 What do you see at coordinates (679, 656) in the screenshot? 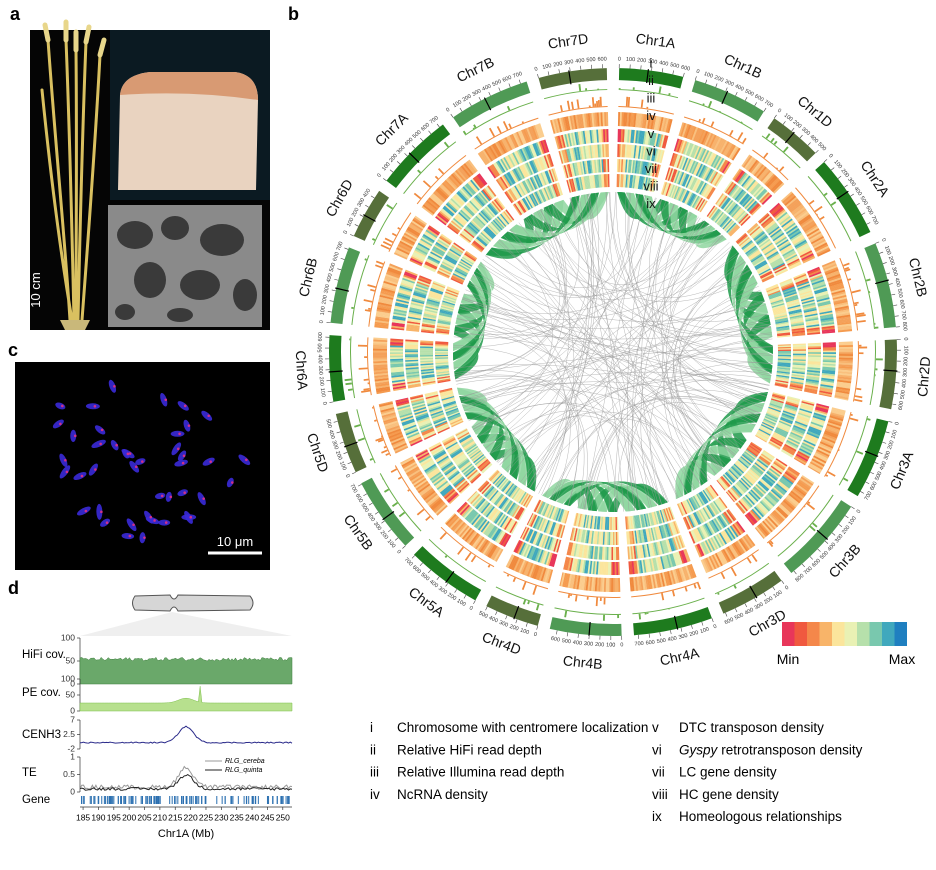
I see `chromosome-name: Chr4A` at bounding box center [679, 656].